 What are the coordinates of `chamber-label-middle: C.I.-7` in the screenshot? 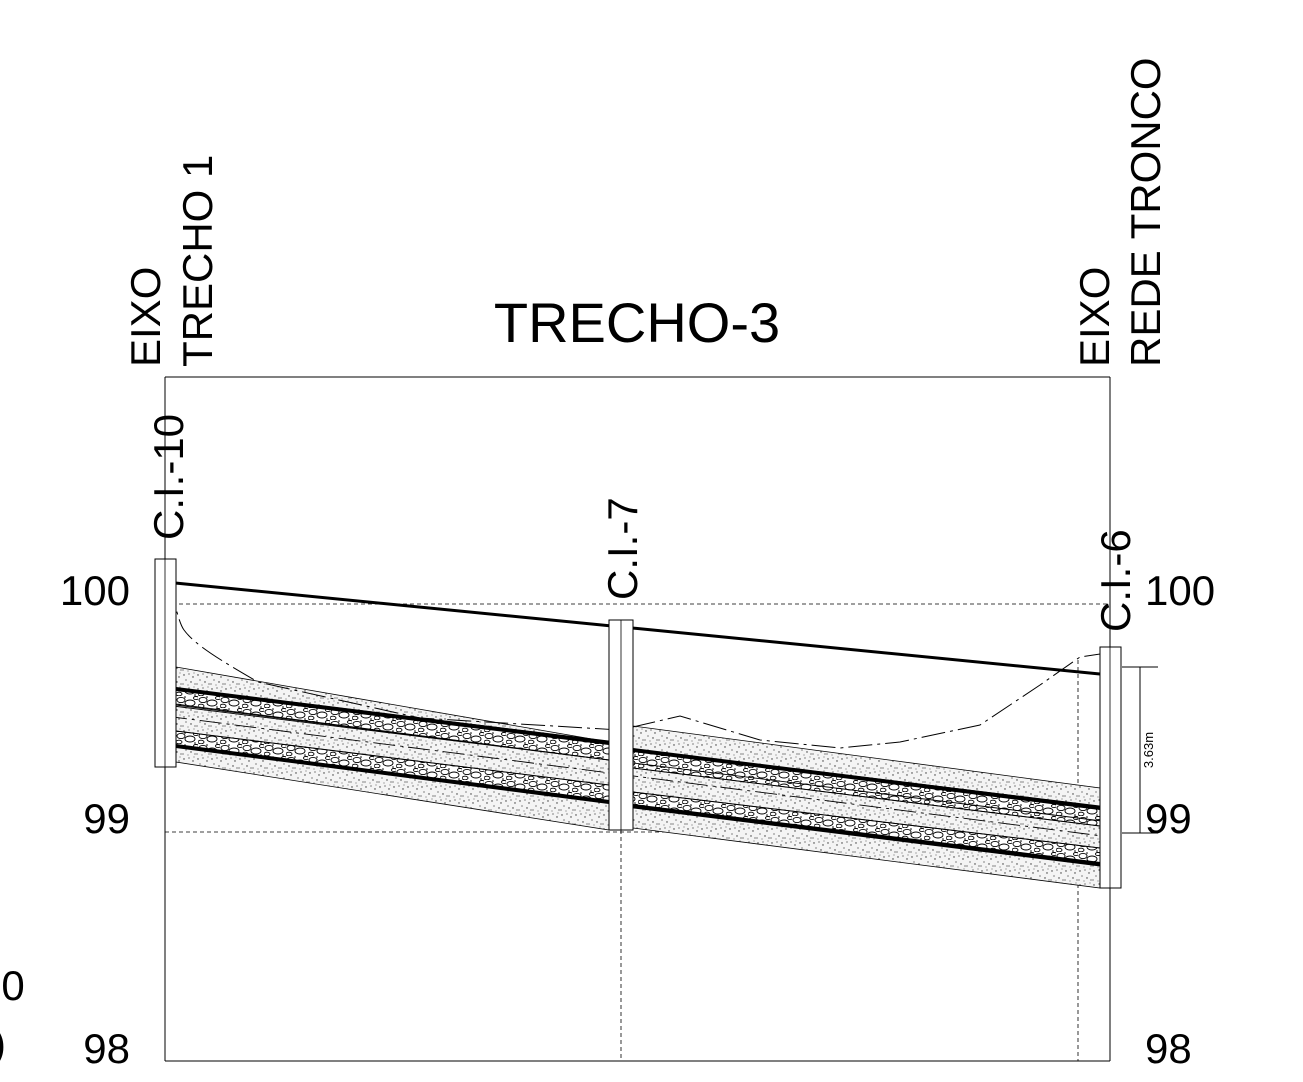 It's located at (622, 548).